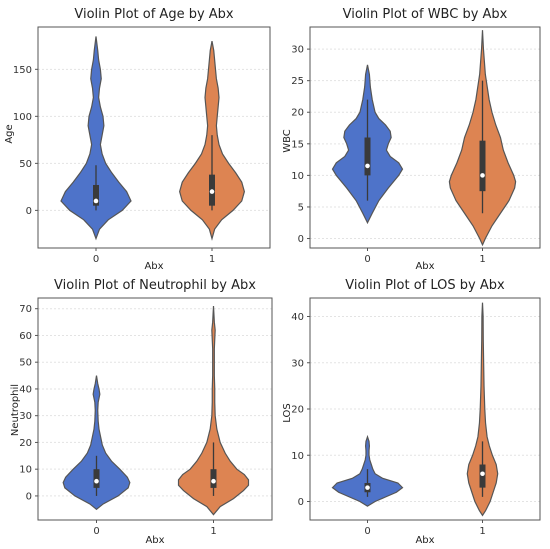 Image resolution: width=550 pixels, height=549 pixels. What do you see at coordinates (287, 412) in the screenshot?
I see `y-axis-label: LOS` at bounding box center [287, 412].